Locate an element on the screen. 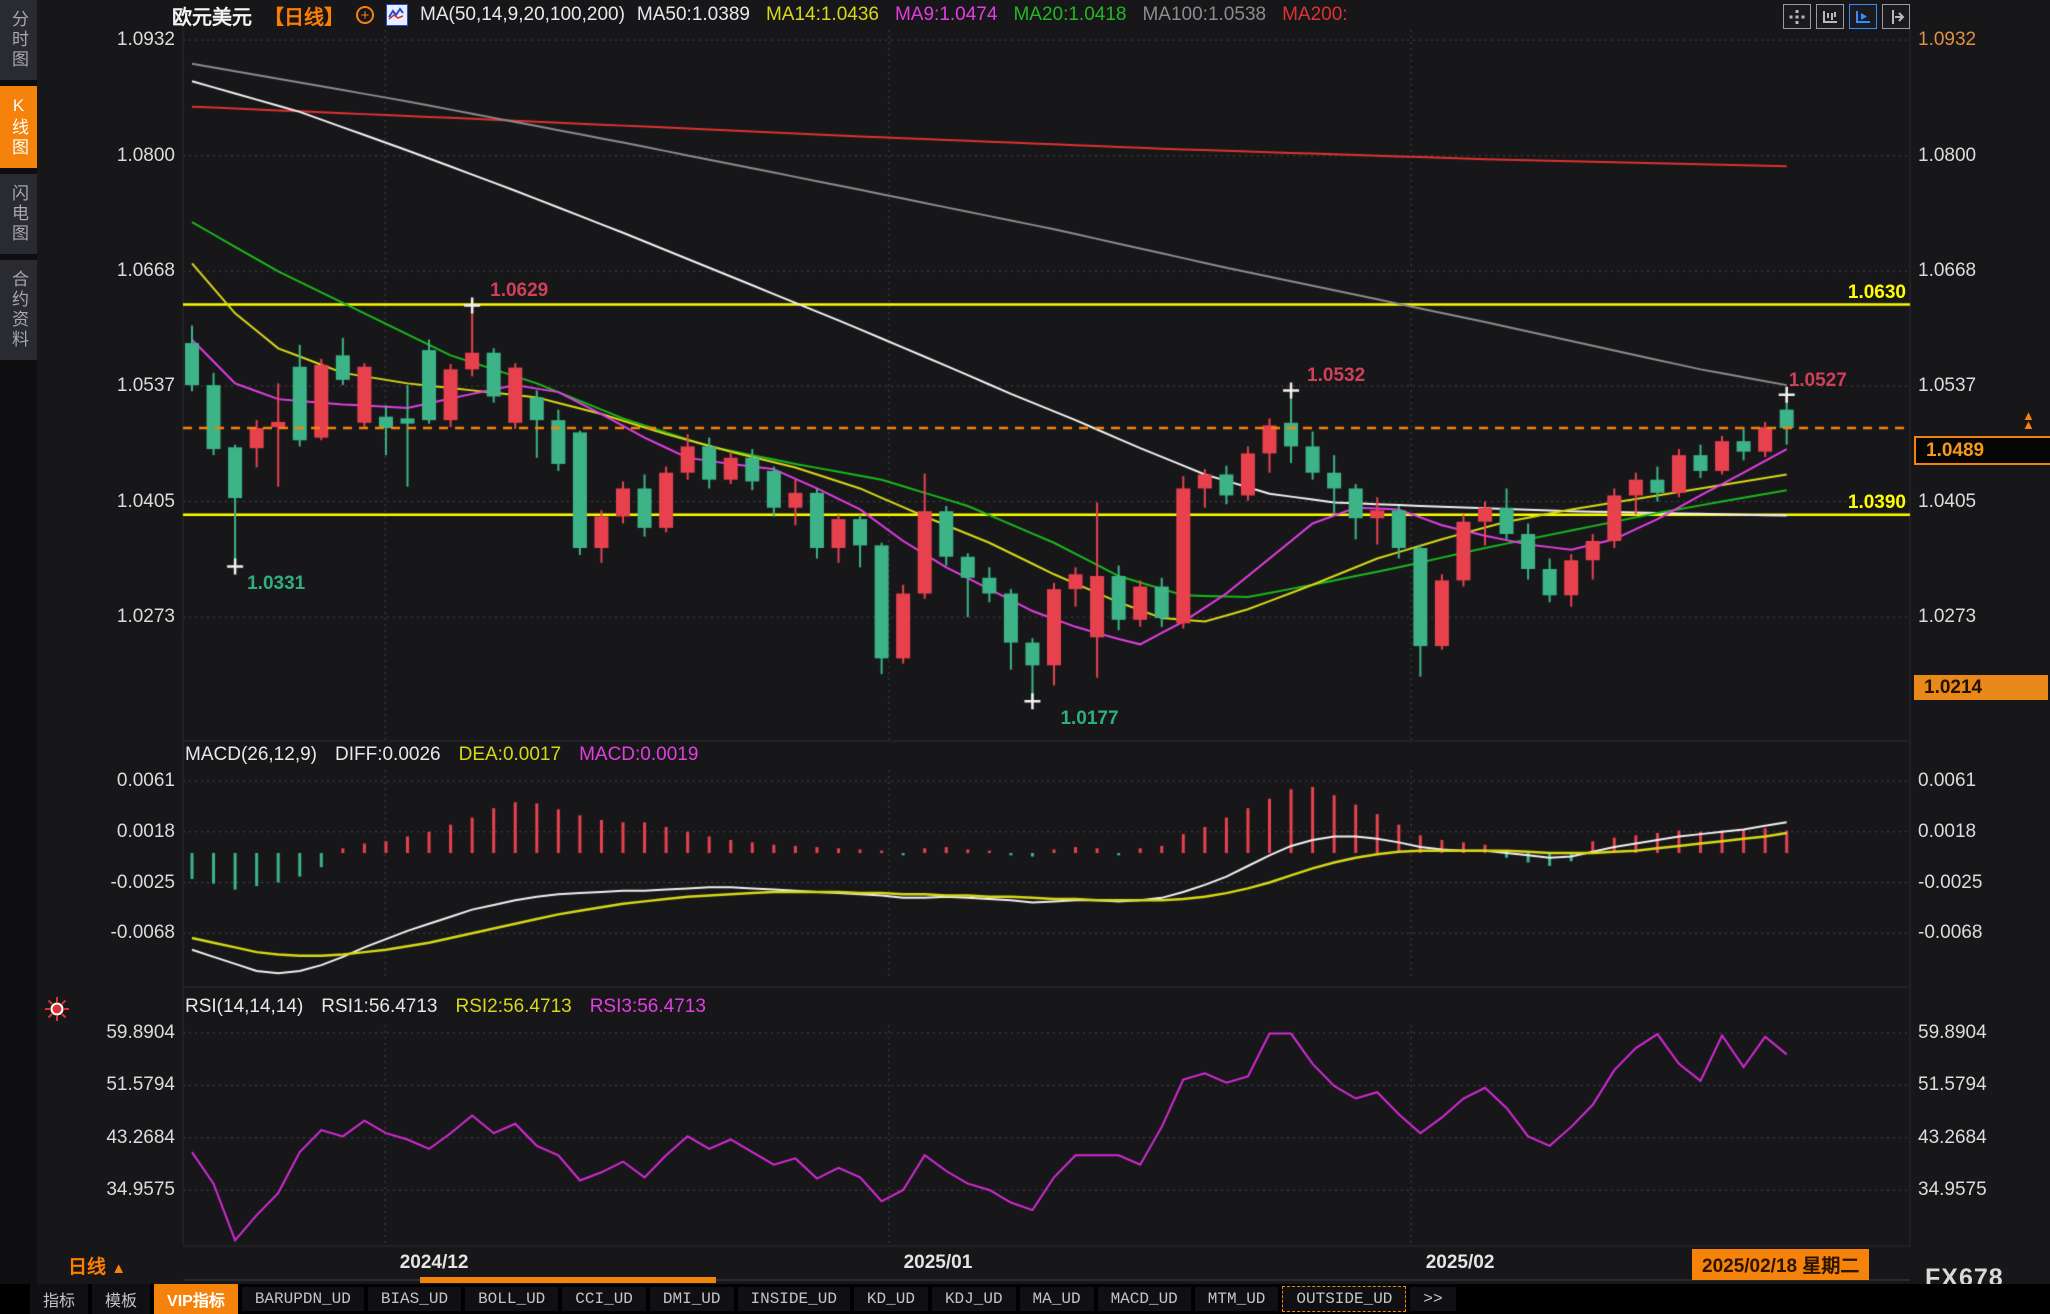 This screenshot has width=2050, height=1314. sidebar-item-4: 合约资料 is located at coordinates (18, 310).